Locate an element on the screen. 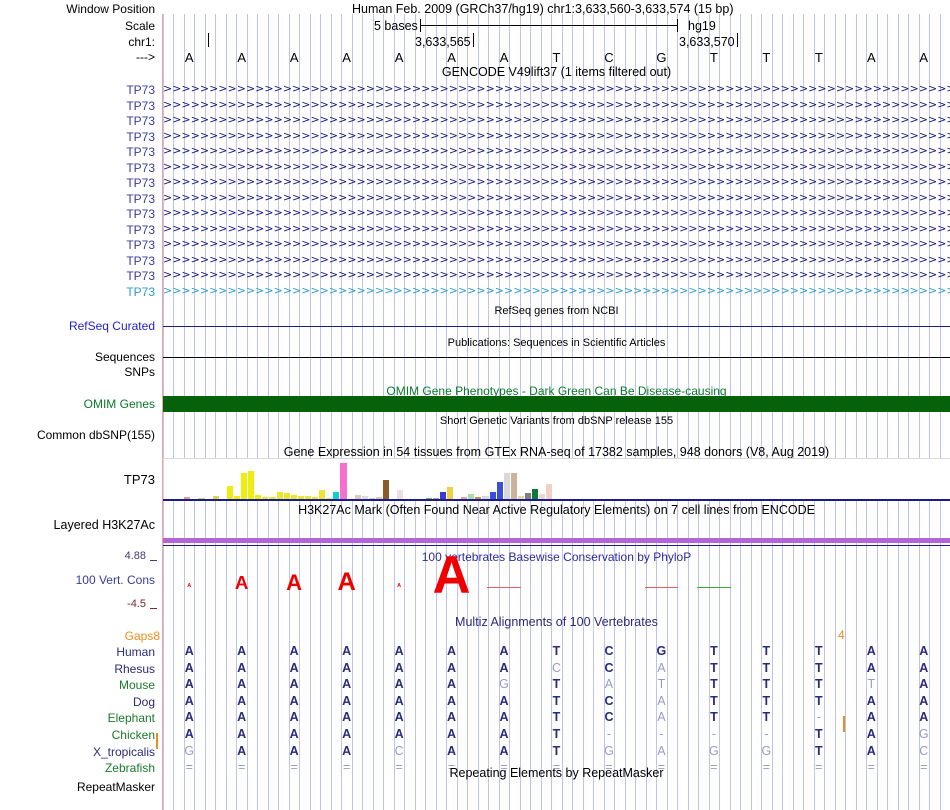 The image size is (950, 810). gaps-label: Gaps8 is located at coordinates (80, 636).